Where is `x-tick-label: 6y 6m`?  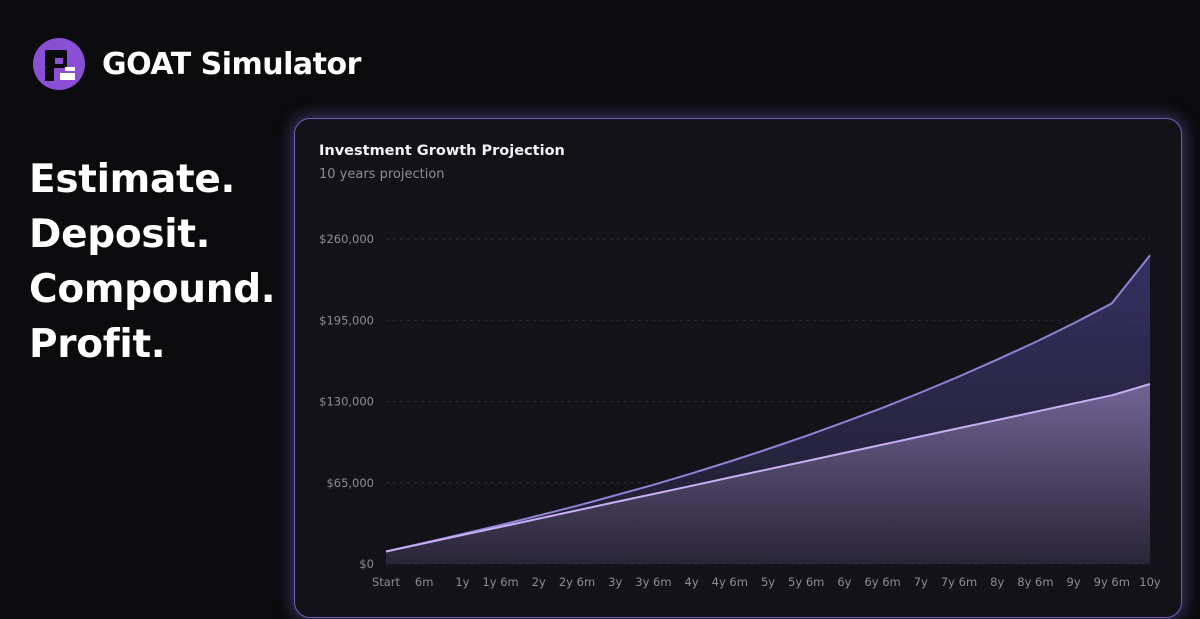 x-tick-label: 6y 6m is located at coordinates (882, 582).